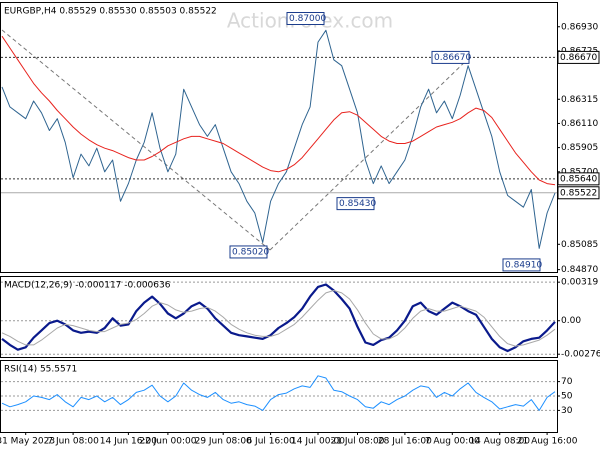 This screenshot has height=450, width=600. What do you see at coordinates (567, 382) in the screenshot?
I see `y-tick-label: 70` at bounding box center [567, 382].